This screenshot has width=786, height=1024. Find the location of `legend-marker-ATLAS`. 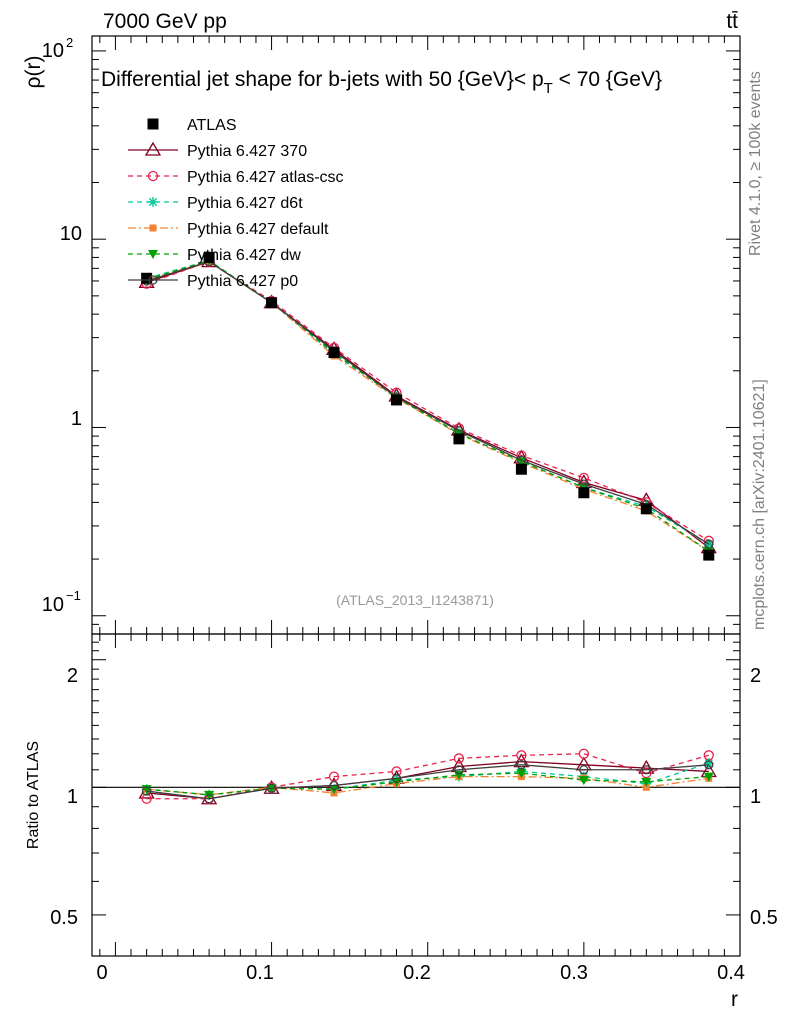

legend-marker-ATLAS is located at coordinates (153, 124).